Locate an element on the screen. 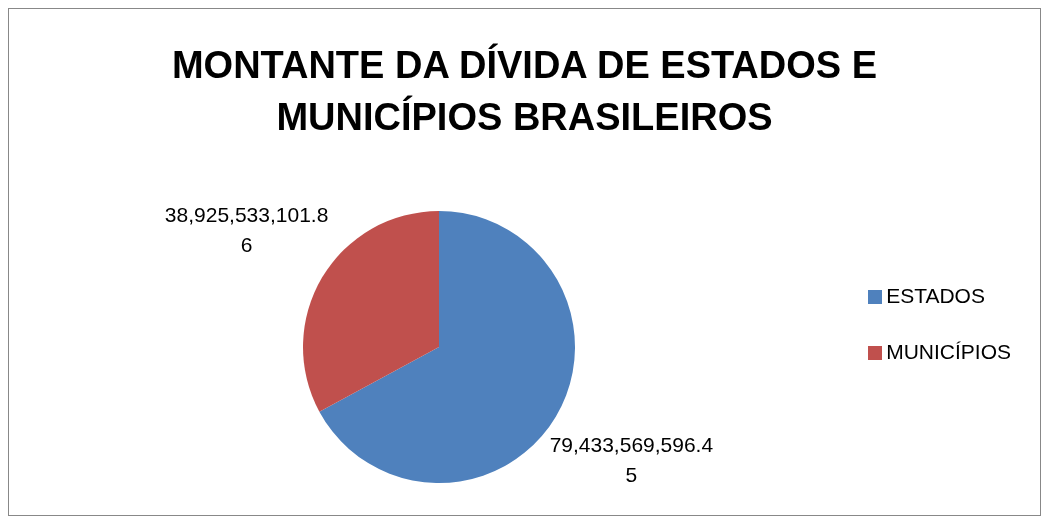  data-label: 79,433,569,596.45 is located at coordinates (631, 459).